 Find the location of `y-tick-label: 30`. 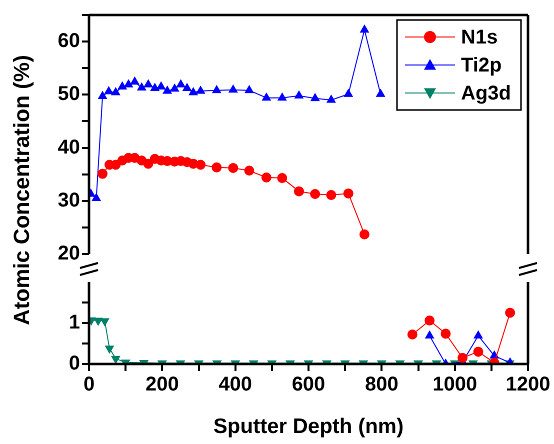

y-tick-label: 30 is located at coordinates (69, 200).